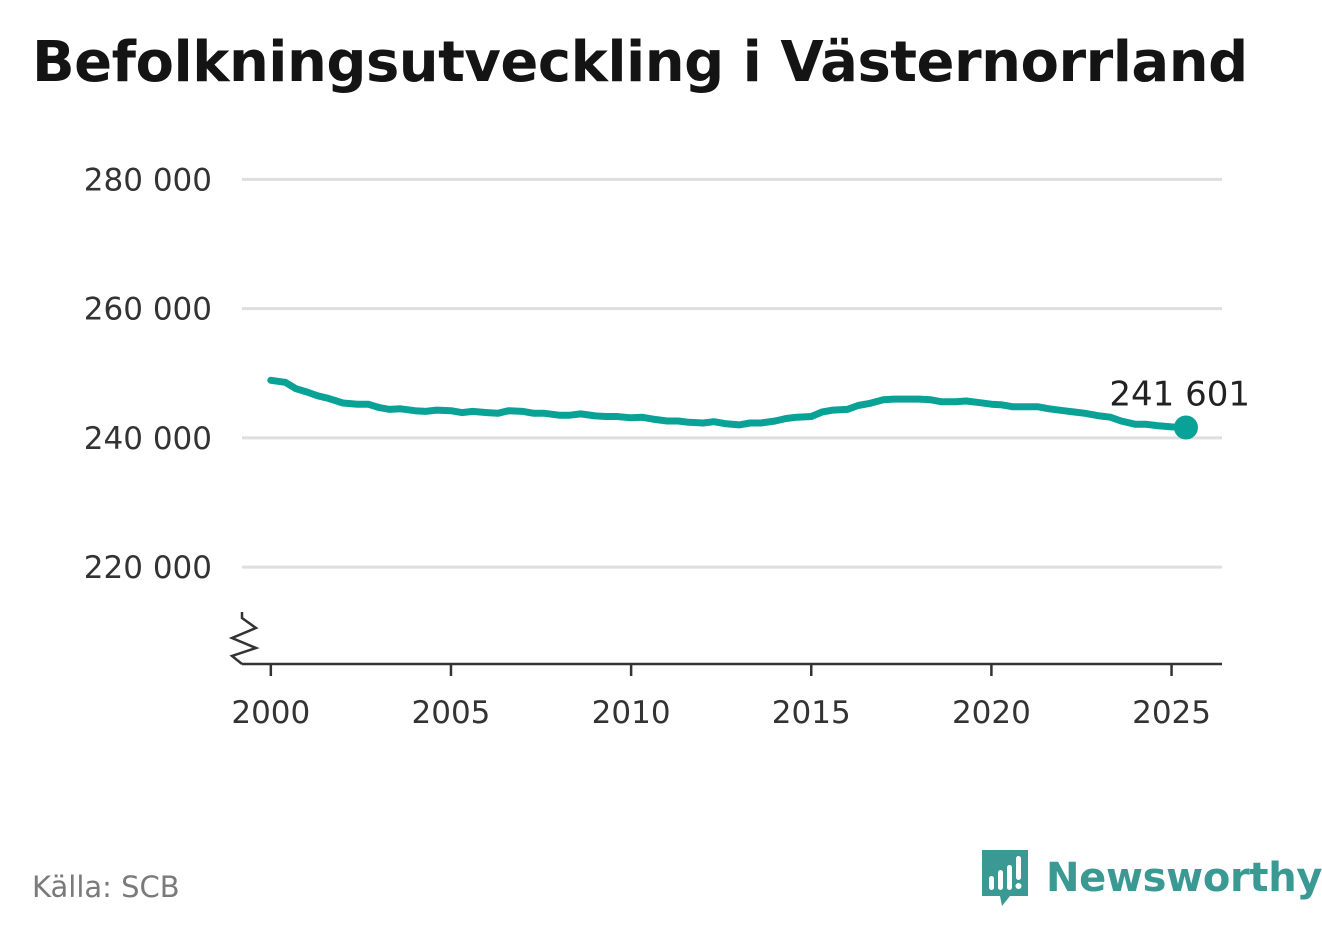  What do you see at coordinates (728, 403) in the screenshot?
I see `series-line` at bounding box center [728, 403].